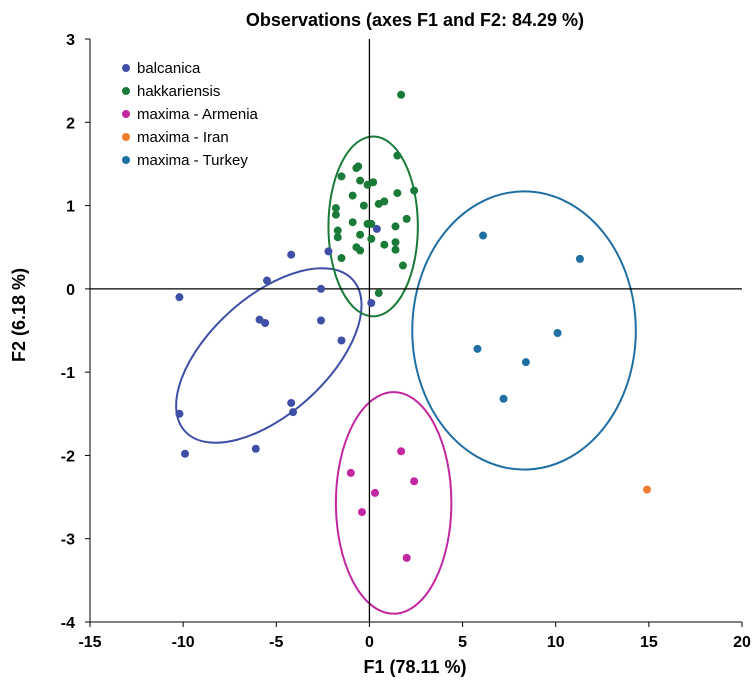  I want to click on chart-title: Observations (axes F1 and F2: 84.29 %), so click(415, 20).